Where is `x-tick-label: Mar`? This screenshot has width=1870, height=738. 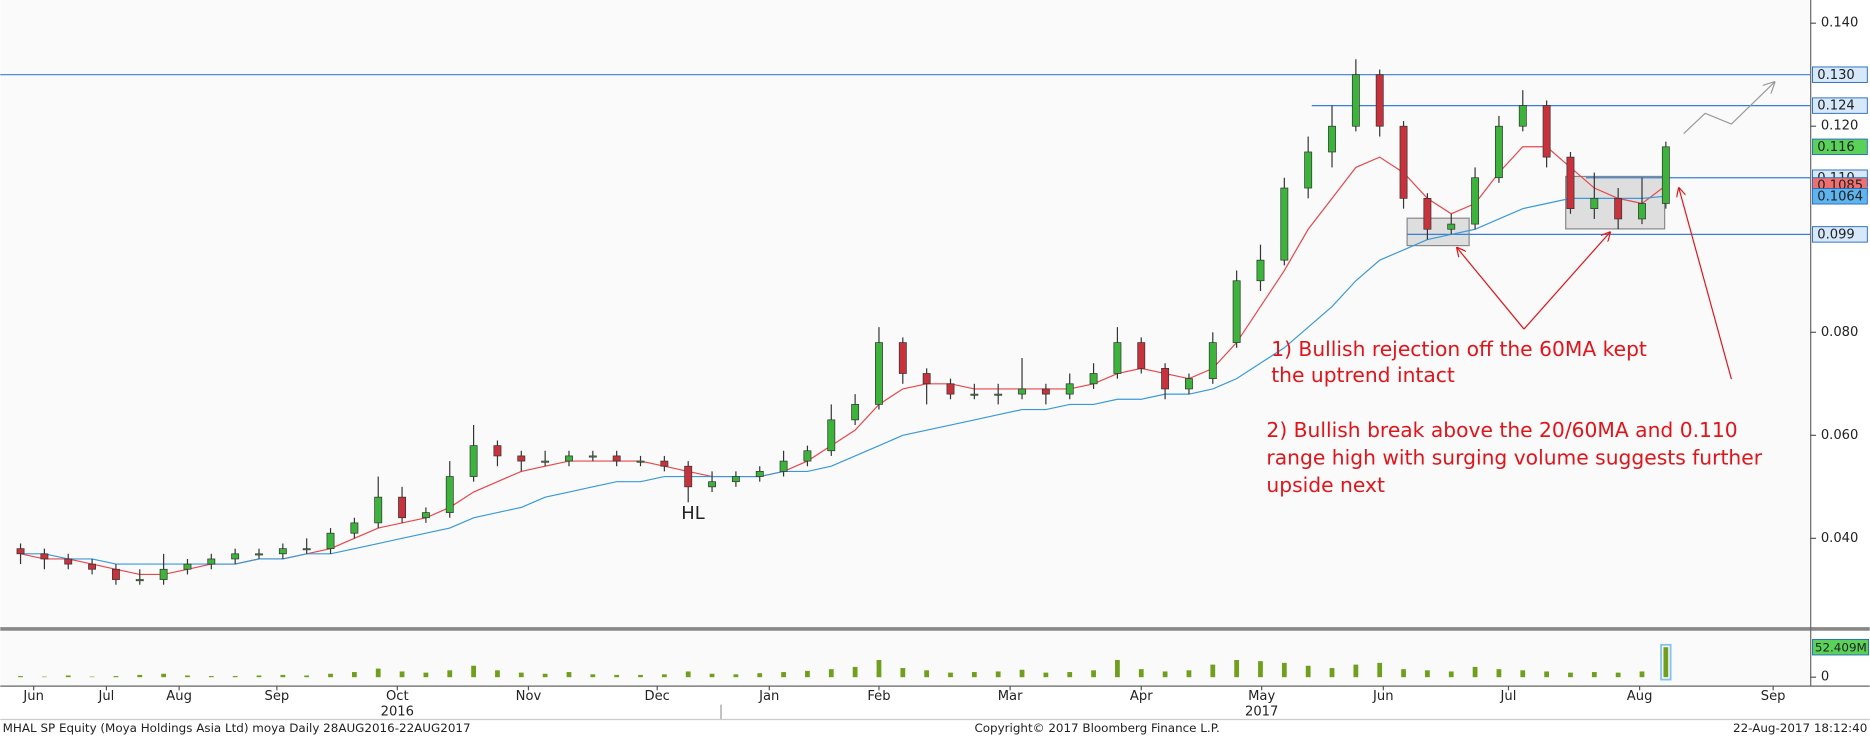
x-tick-label: Mar is located at coordinates (1010, 696).